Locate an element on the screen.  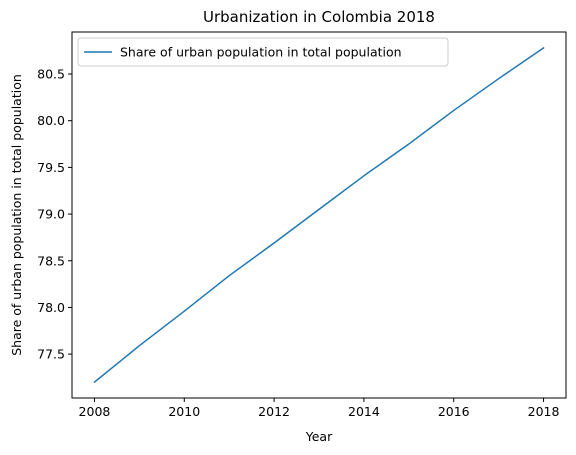
x-tick-label: 2010 is located at coordinates (184, 411).